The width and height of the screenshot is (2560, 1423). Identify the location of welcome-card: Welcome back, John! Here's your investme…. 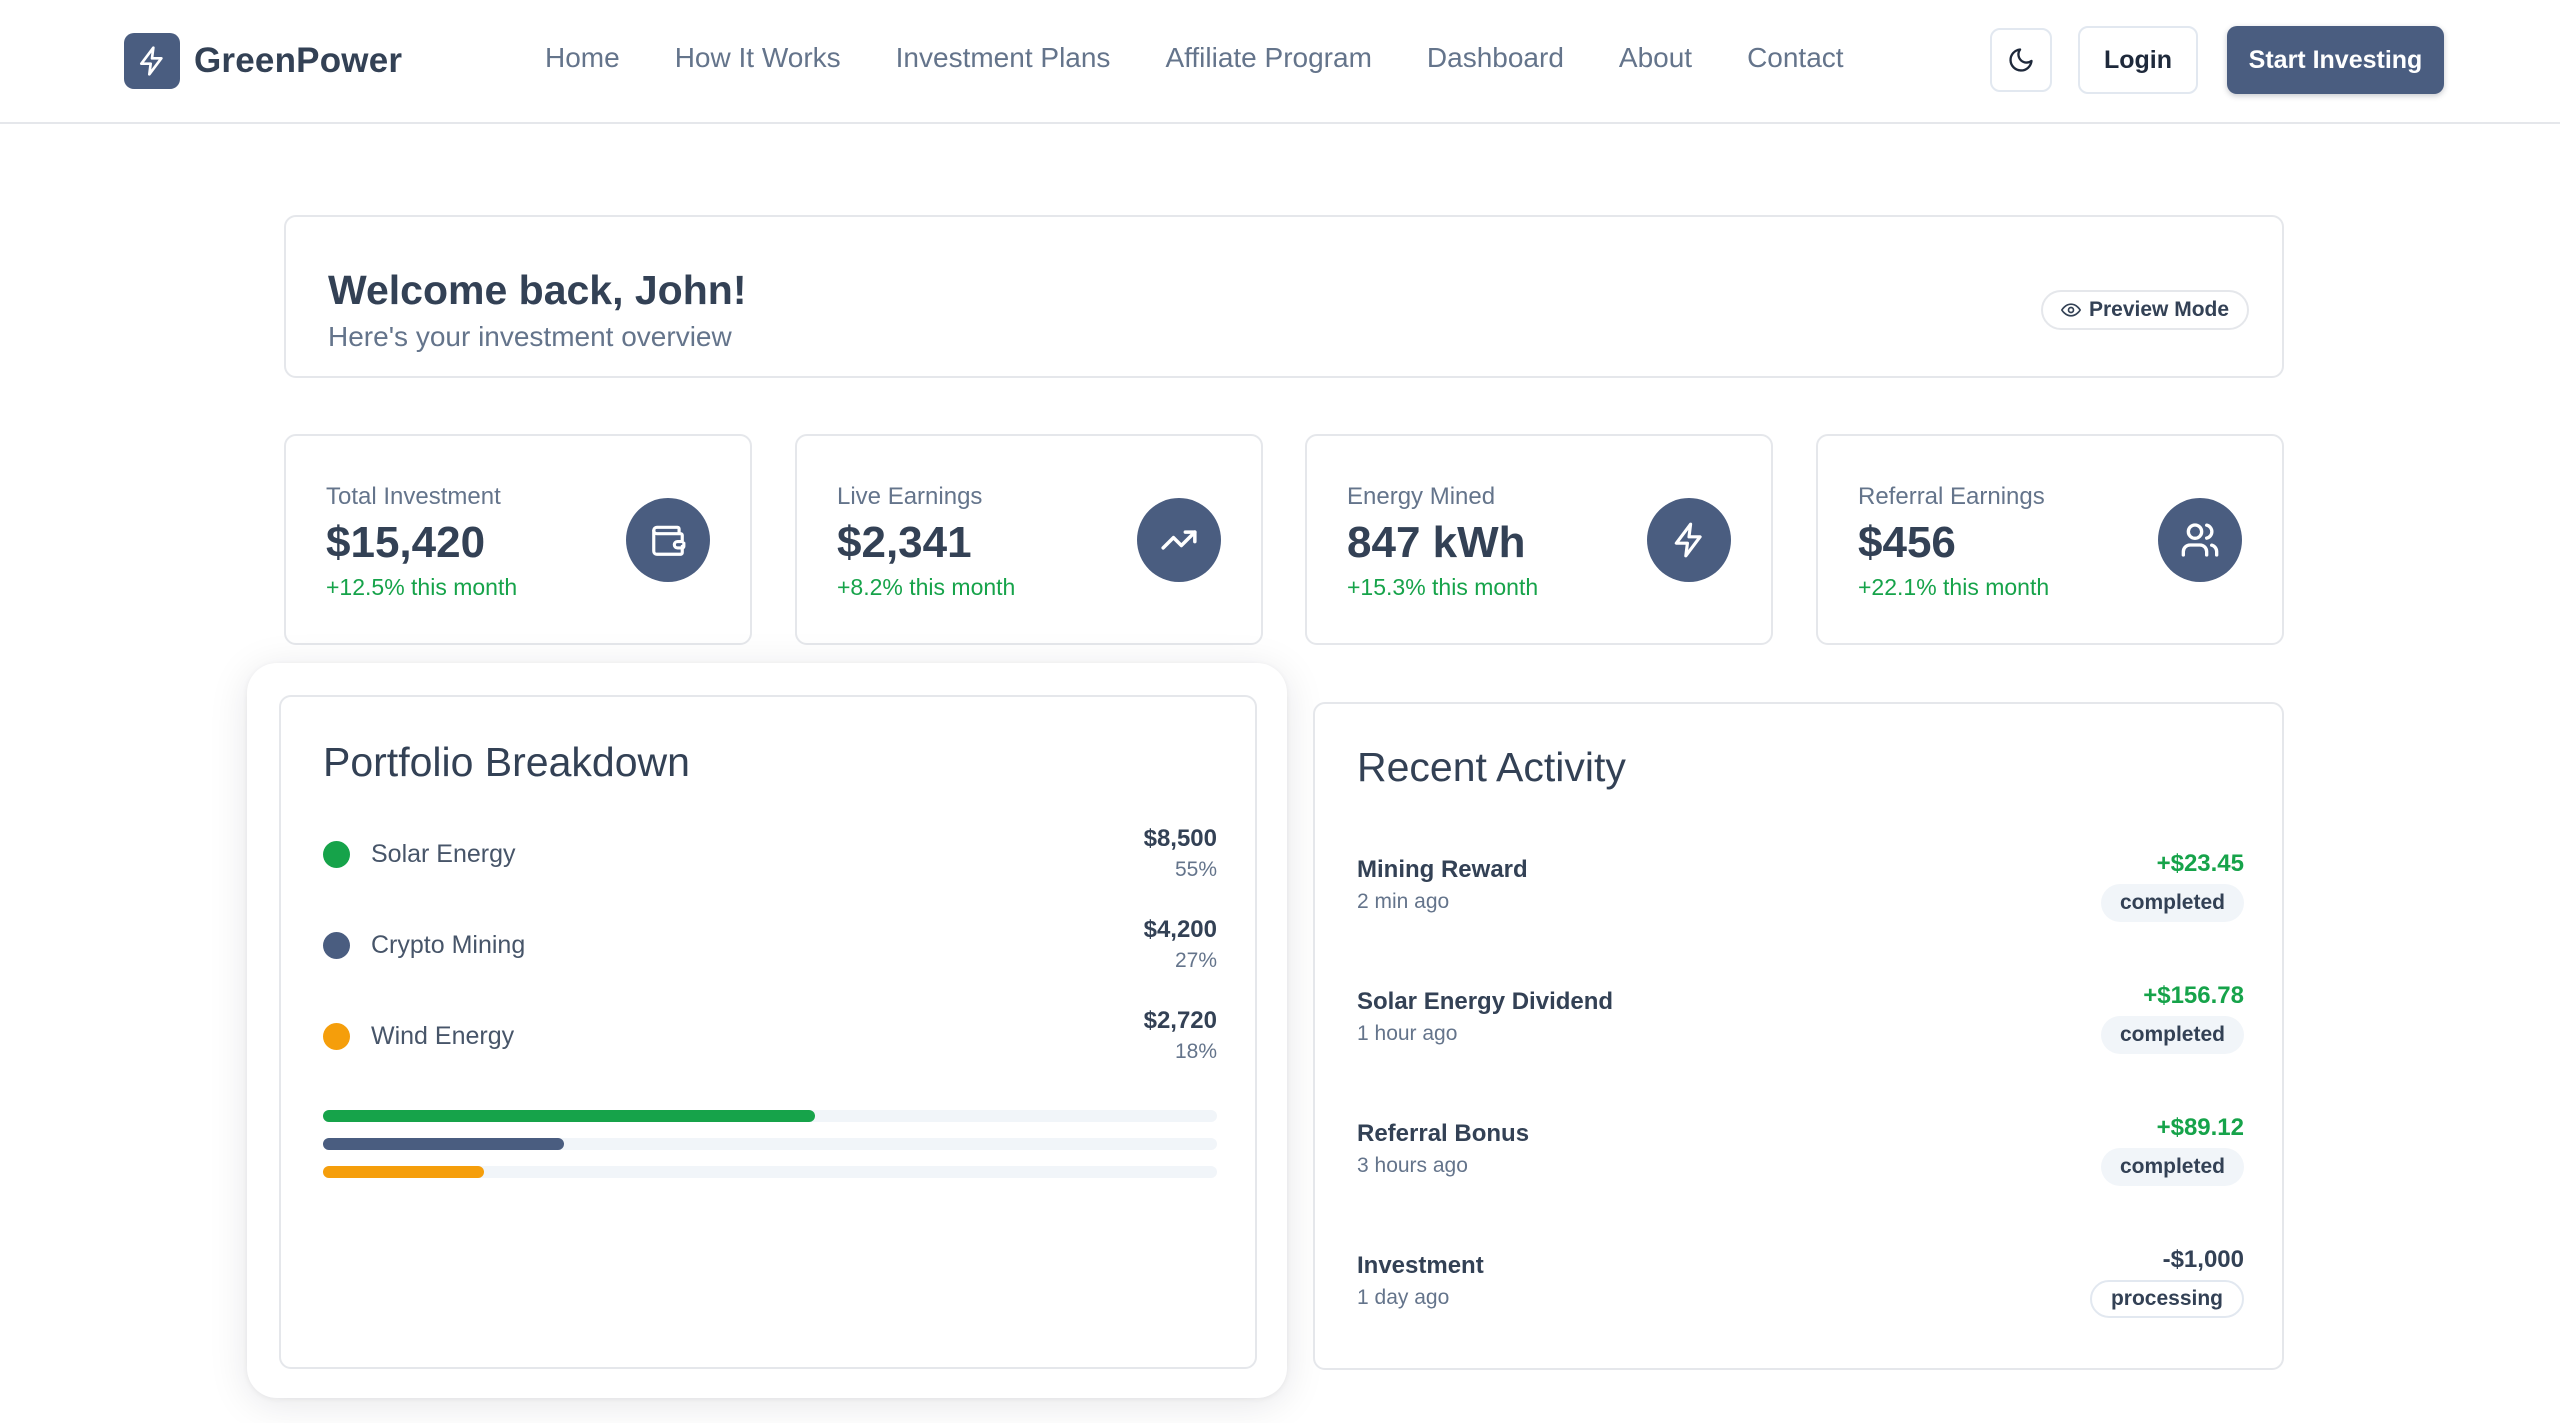
(1284, 296).